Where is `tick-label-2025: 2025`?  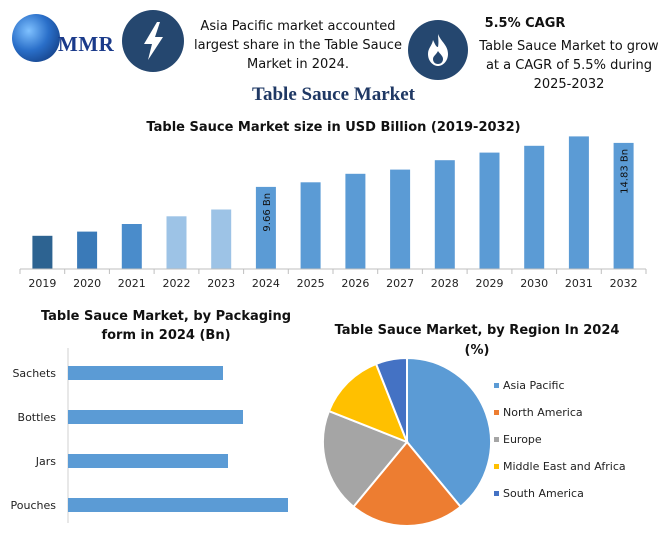 tick-label-2025: 2025 is located at coordinates (311, 283).